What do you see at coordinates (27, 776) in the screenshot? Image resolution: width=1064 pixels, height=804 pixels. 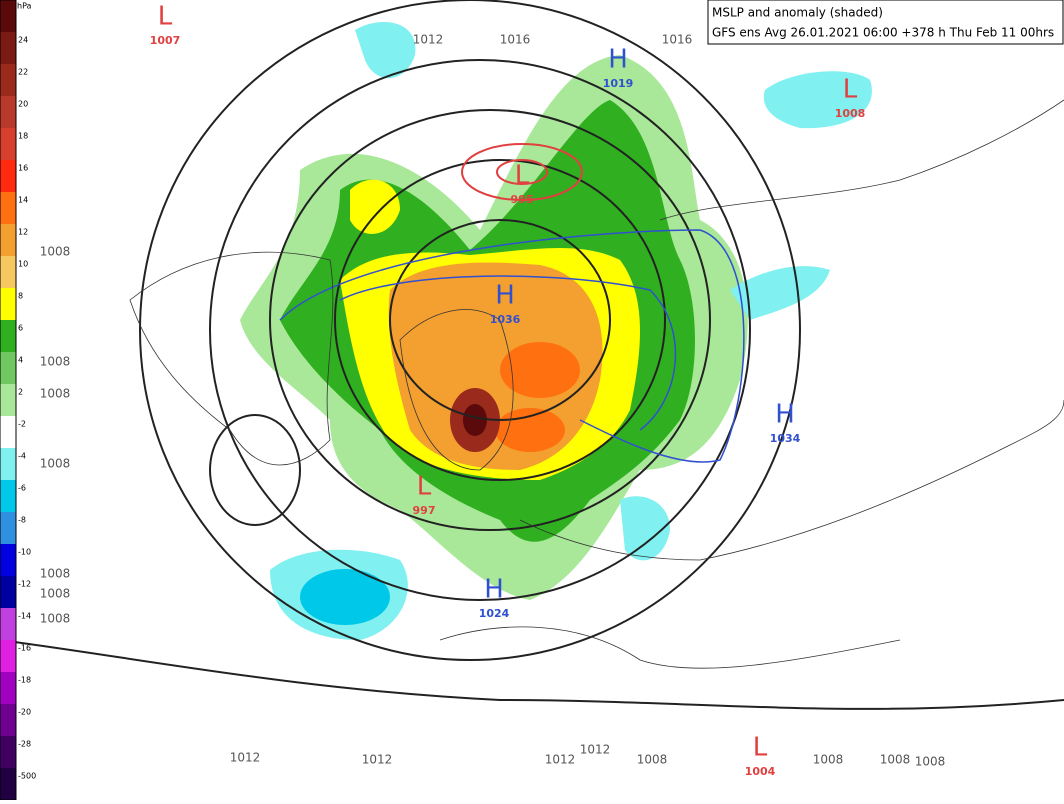 I see `colorbar-label: -500` at bounding box center [27, 776].